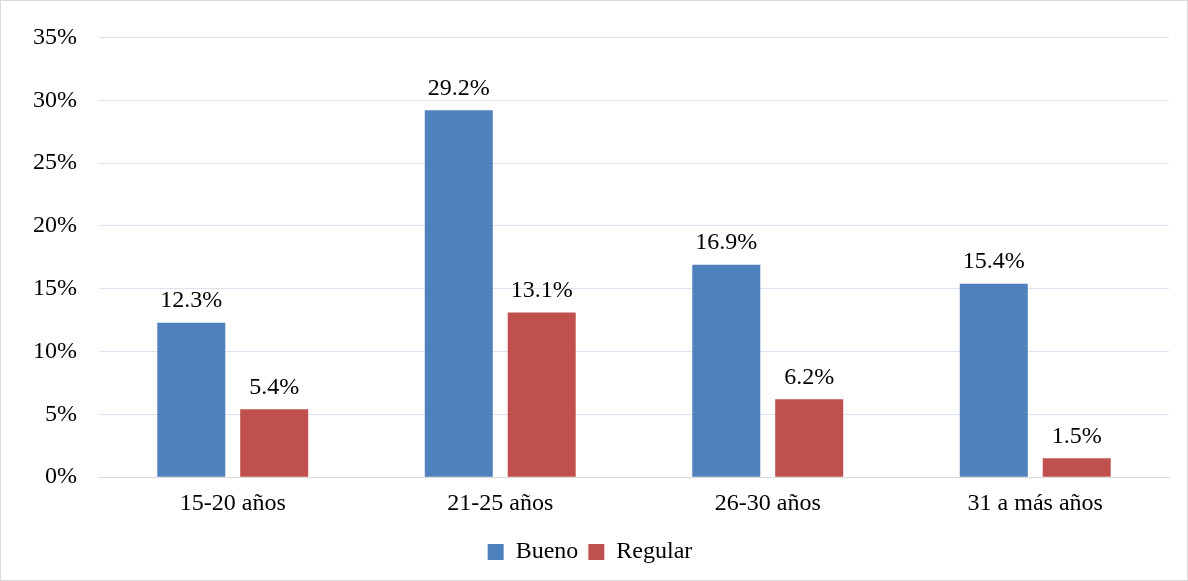  What do you see at coordinates (654, 550) in the screenshot?
I see `legend-label: Regular` at bounding box center [654, 550].